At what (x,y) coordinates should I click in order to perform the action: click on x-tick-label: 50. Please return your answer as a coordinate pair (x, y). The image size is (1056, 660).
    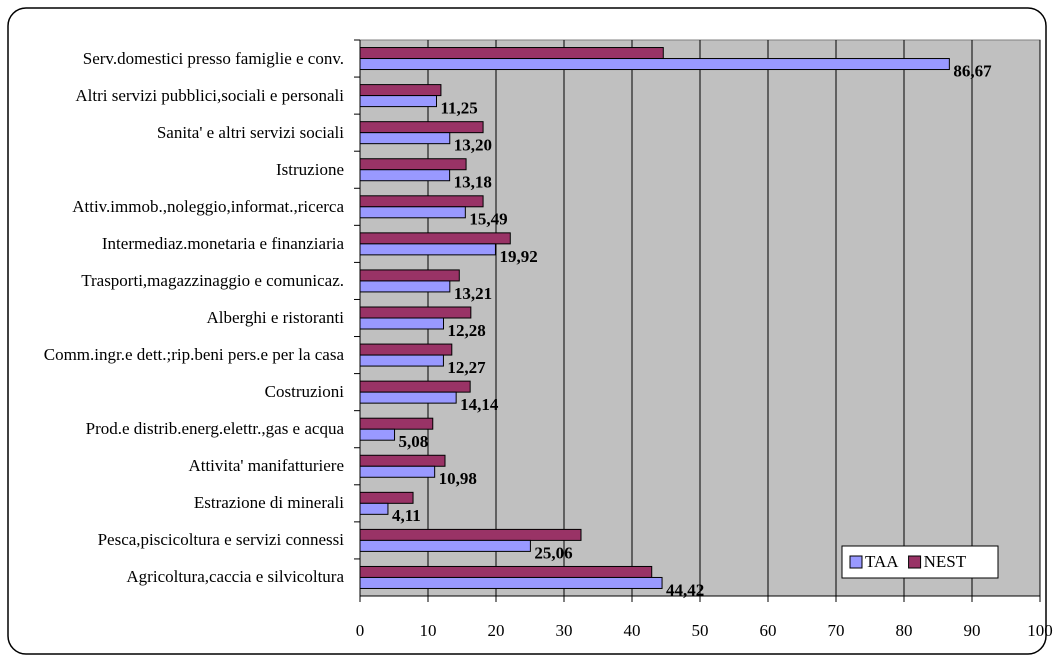
    Looking at the image, I should click on (700, 630).